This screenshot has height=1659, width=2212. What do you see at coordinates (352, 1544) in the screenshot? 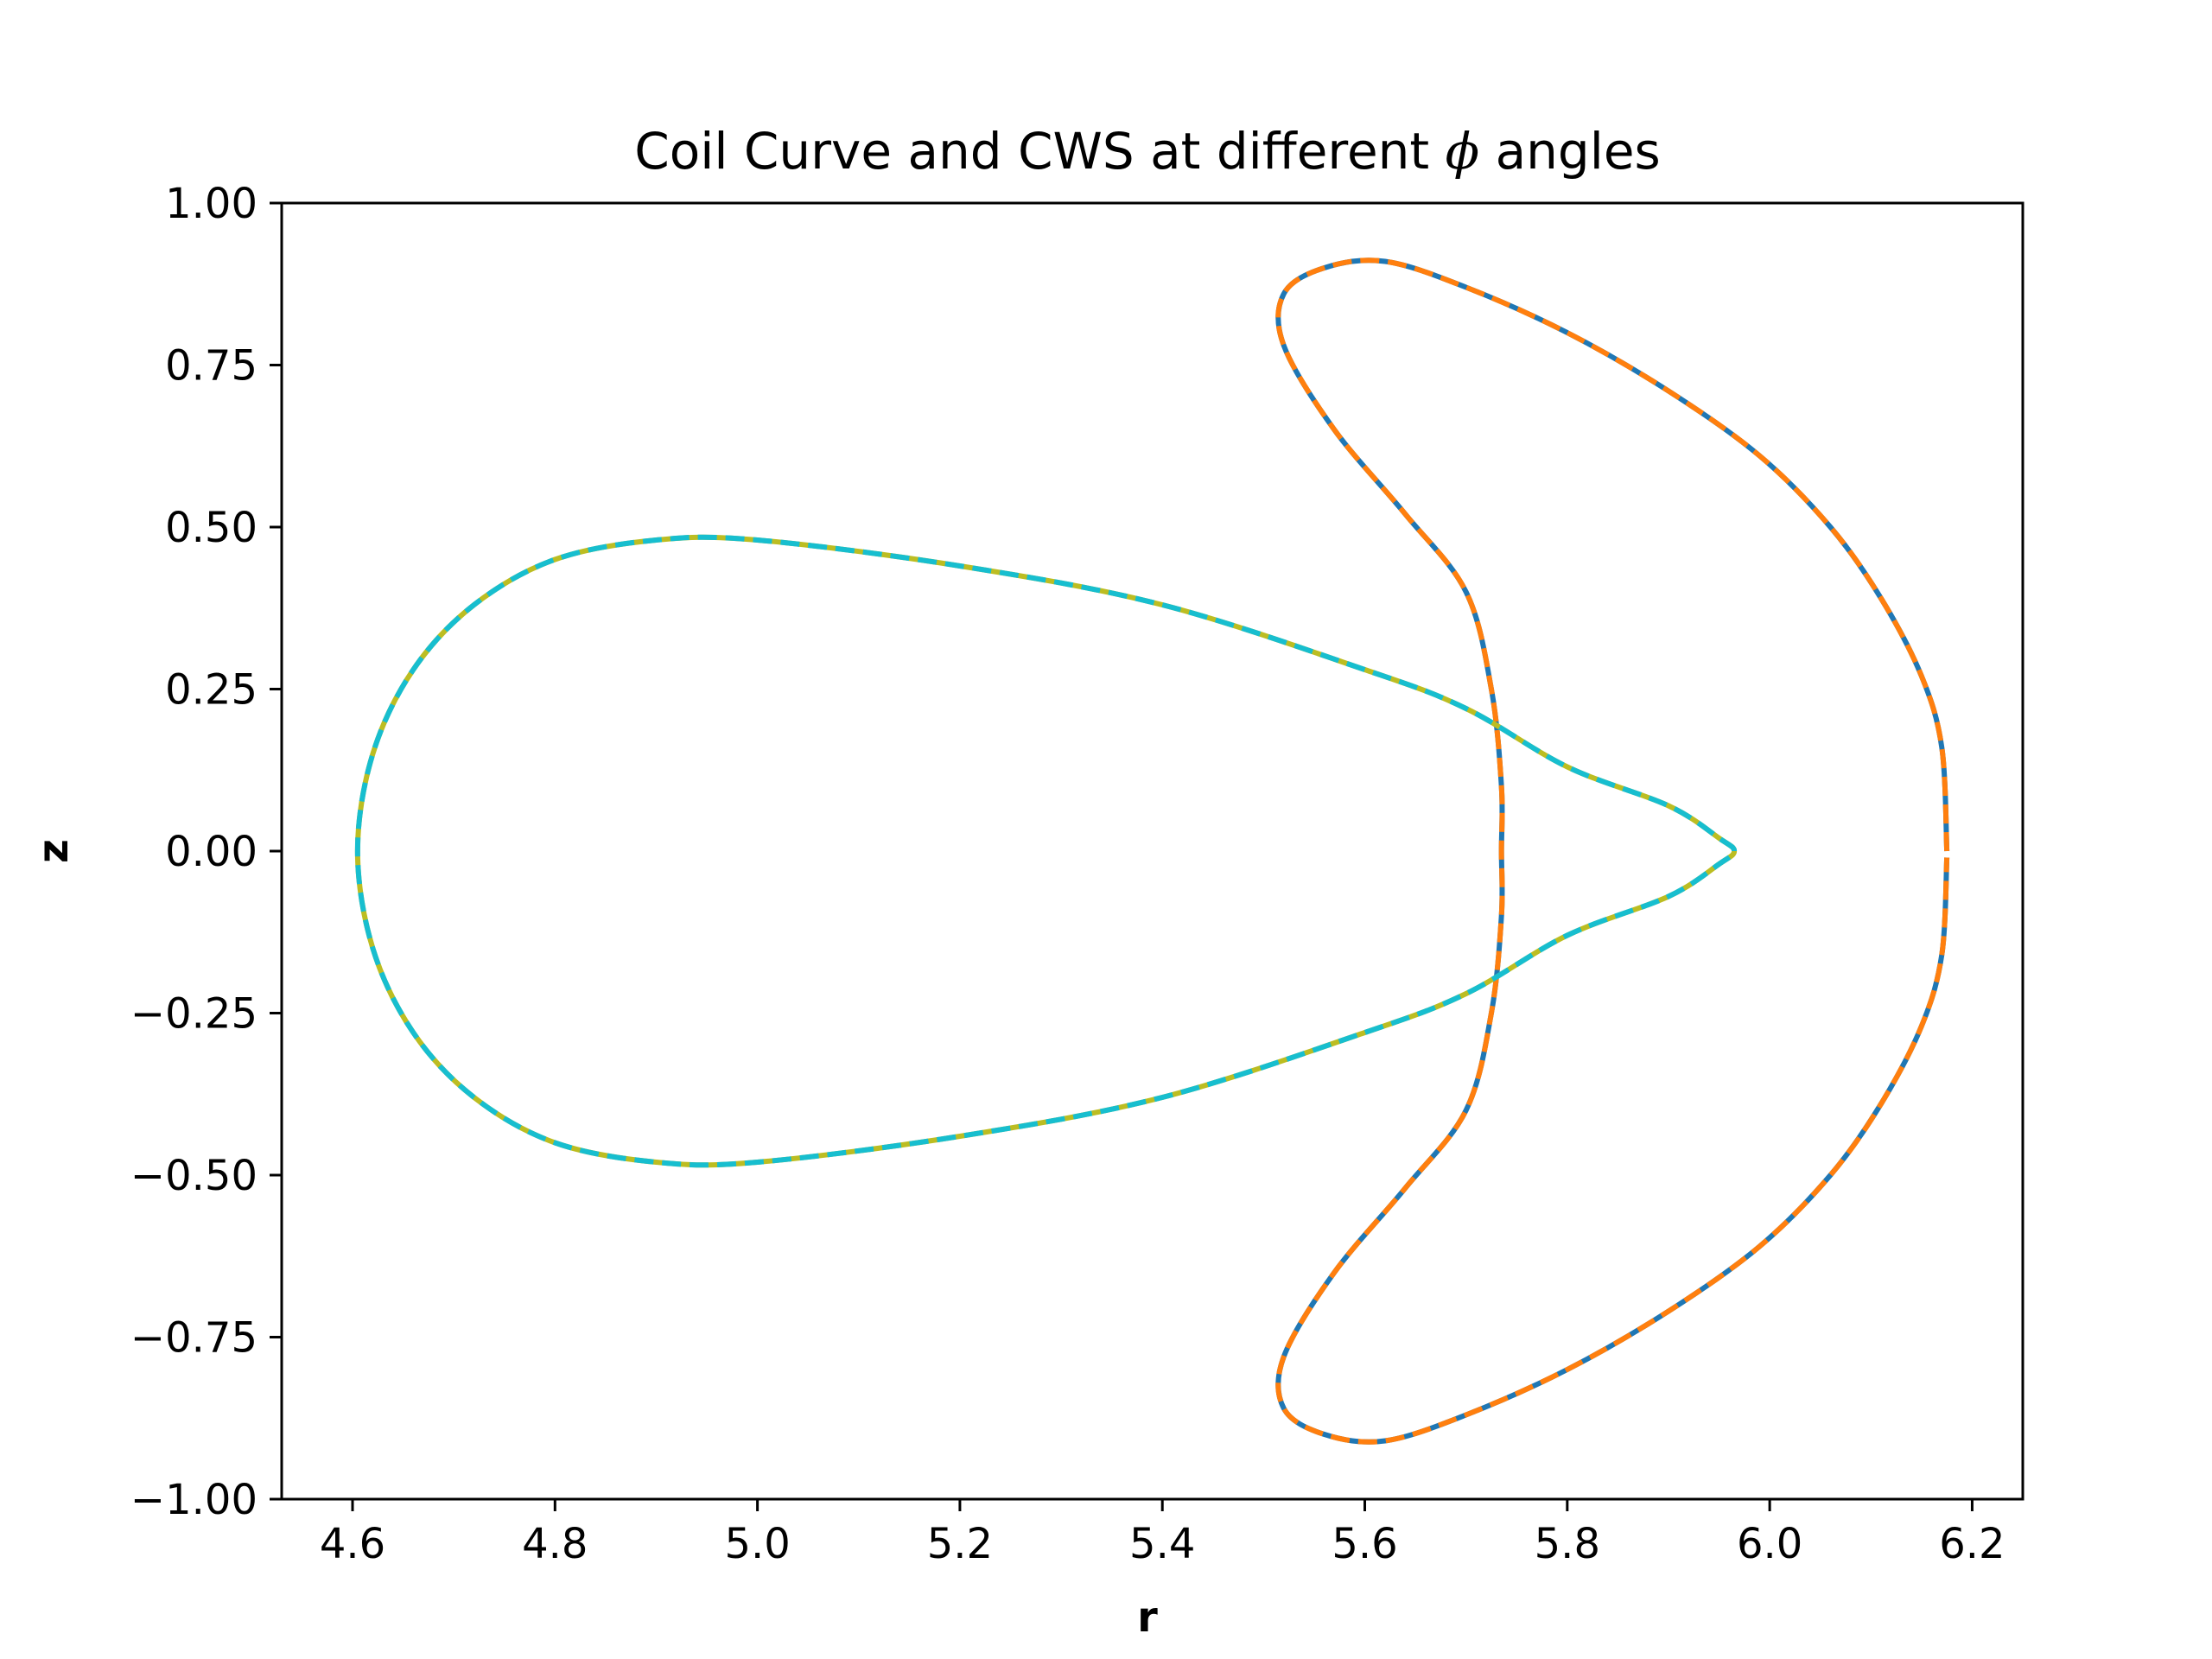
I see `x-tick-label: 4.6` at bounding box center [352, 1544].